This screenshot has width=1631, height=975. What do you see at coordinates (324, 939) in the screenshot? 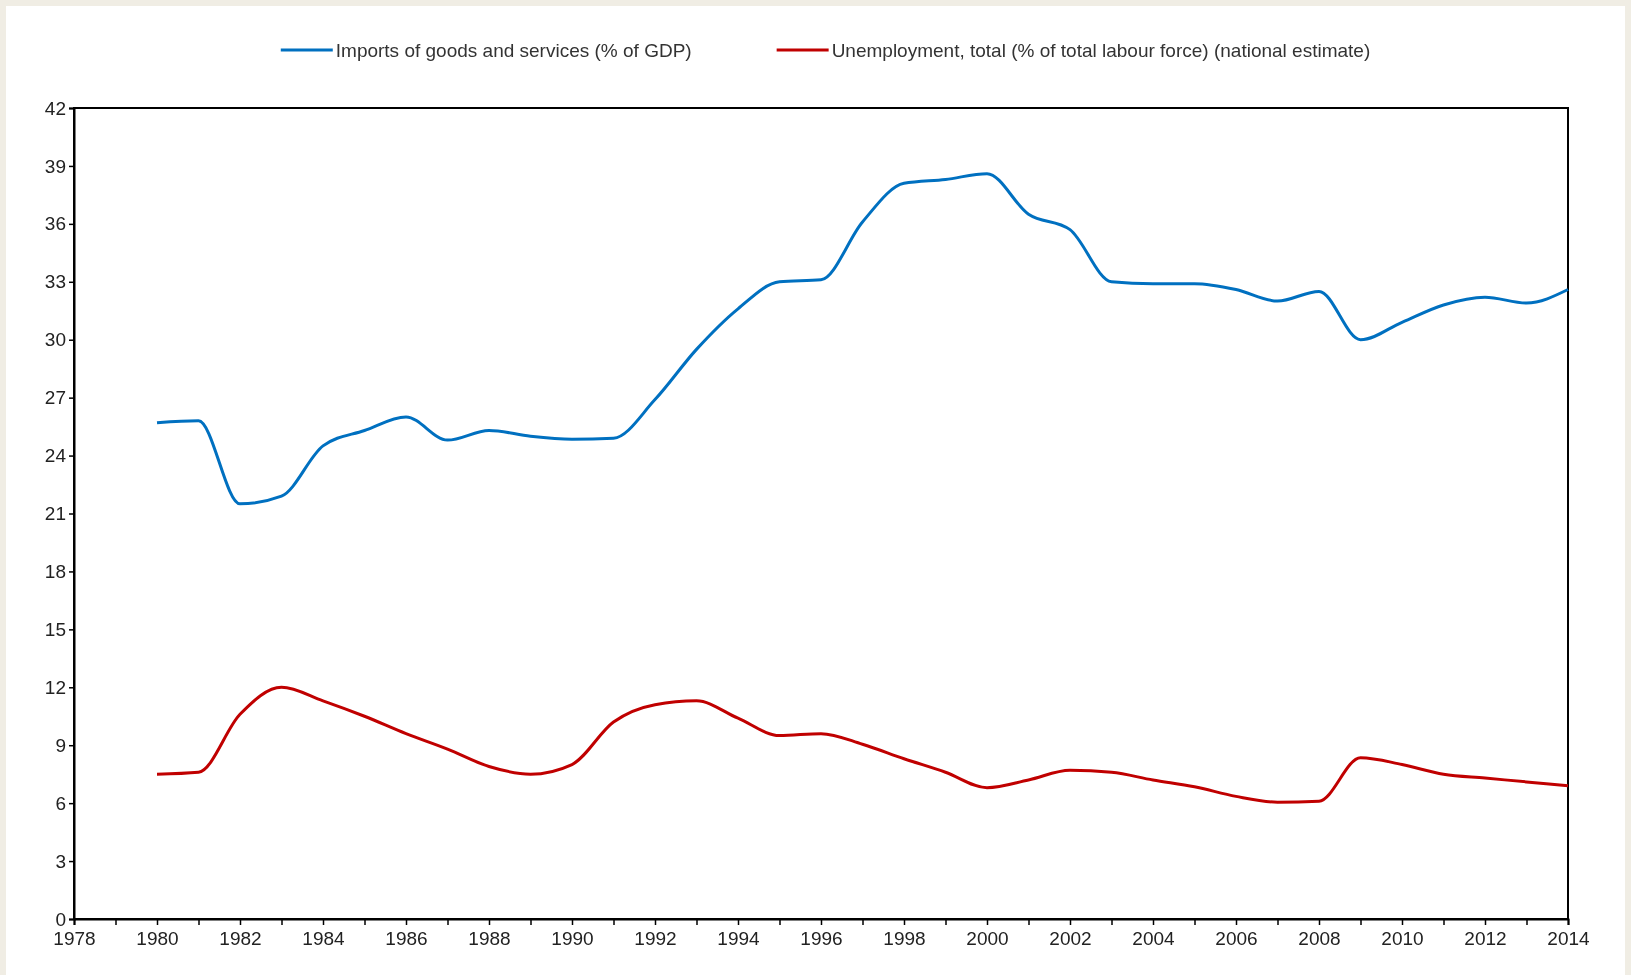
I see `x-tick-label: 1984` at bounding box center [324, 939].